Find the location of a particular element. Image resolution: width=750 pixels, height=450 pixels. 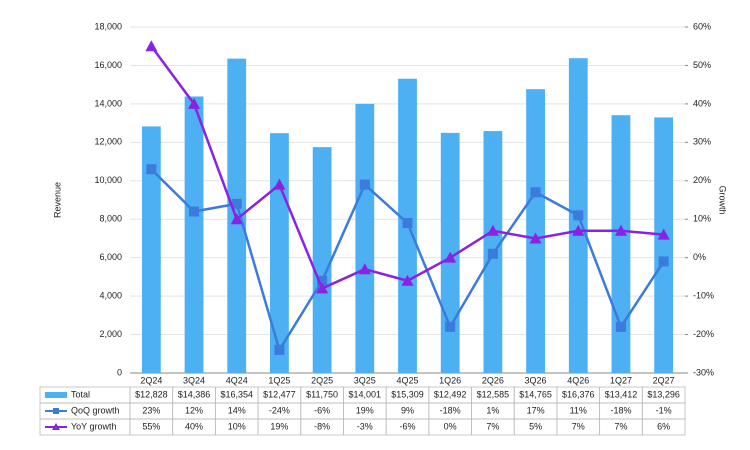

y2-axis-title: Growth is located at coordinates (723, 199).